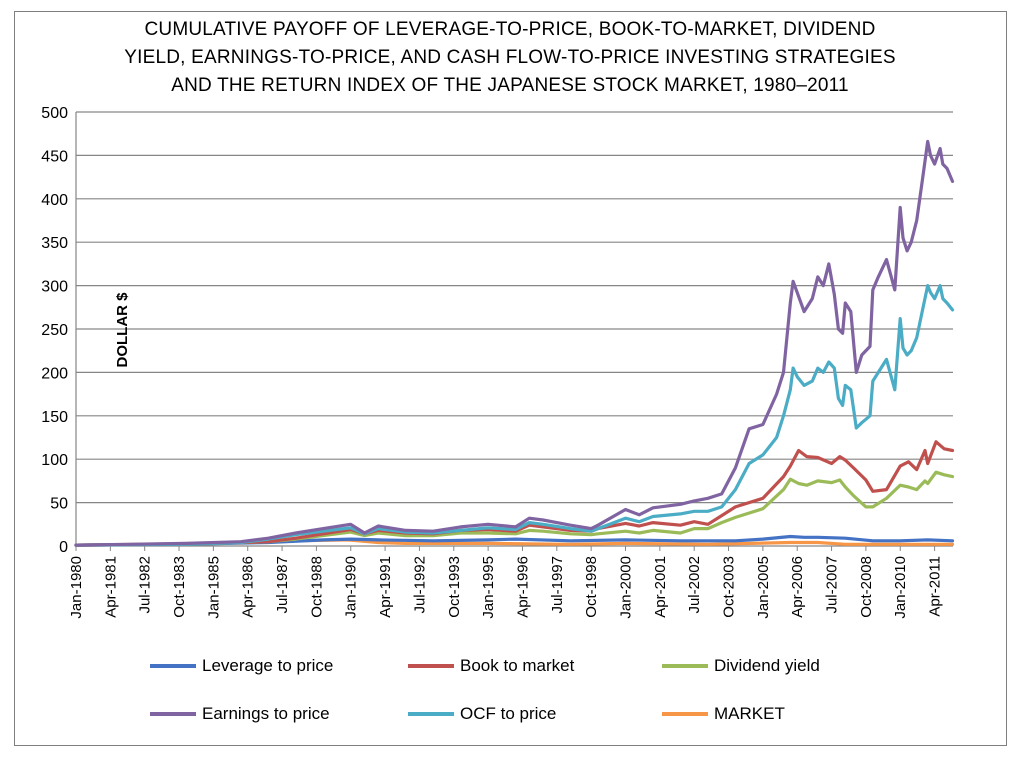  What do you see at coordinates (514, 540) in the screenshot?
I see `series-line-leverage-to-price` at bounding box center [514, 540].